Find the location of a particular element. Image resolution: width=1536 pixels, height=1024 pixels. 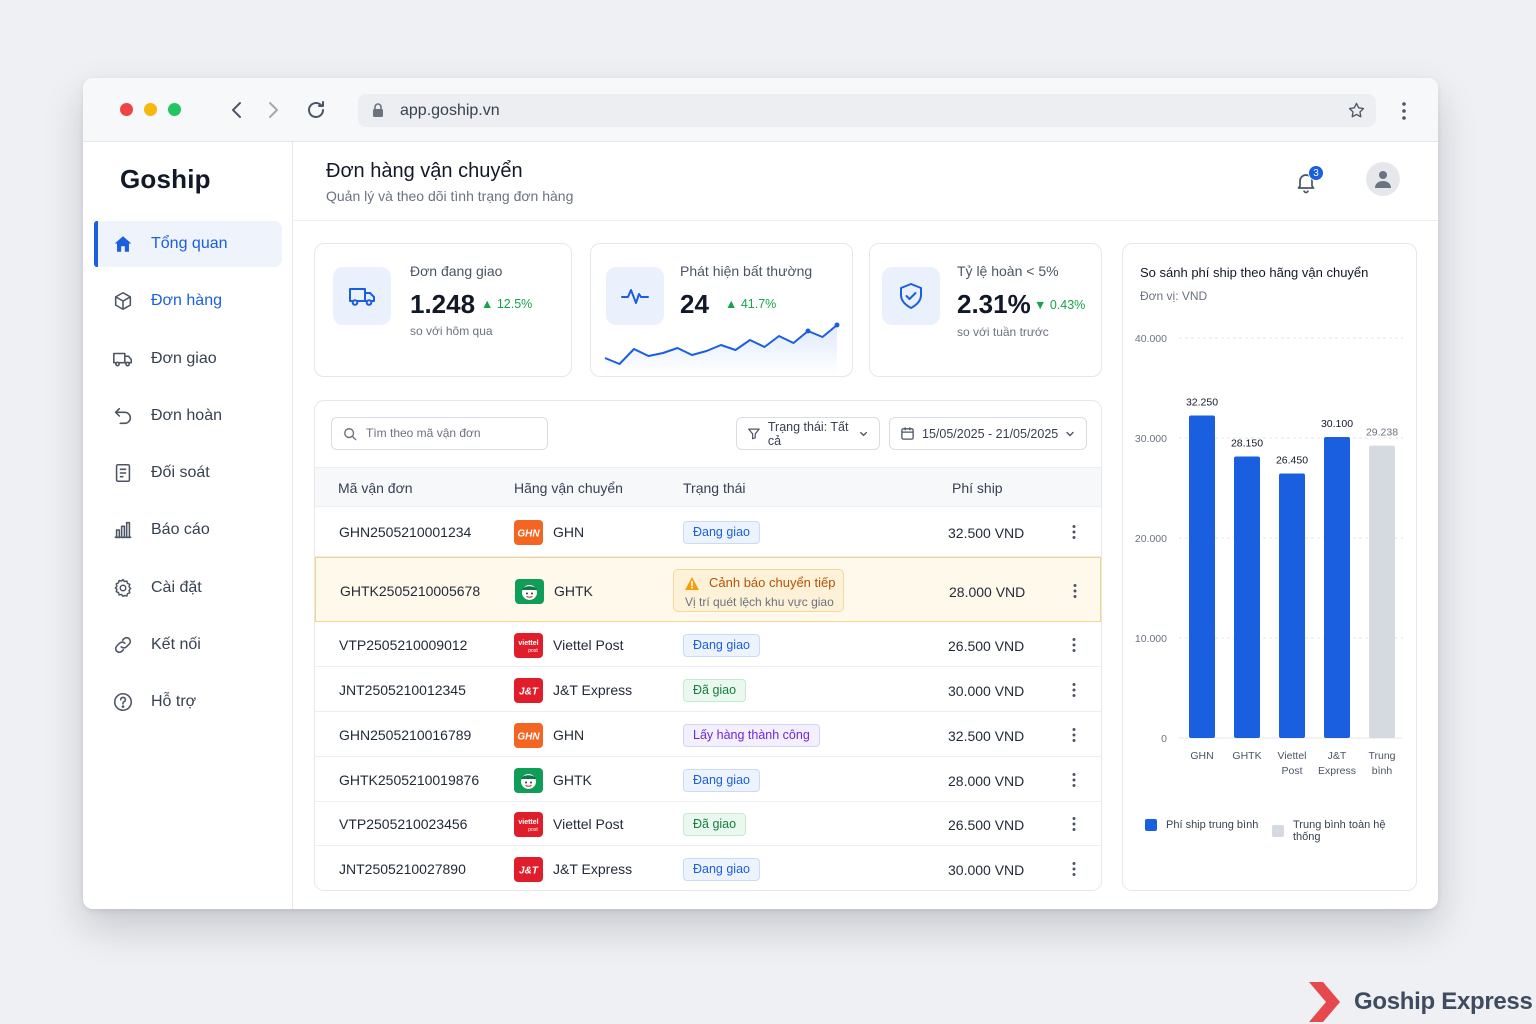

ghn-logo-icon: GHN is located at coordinates (528, 735).